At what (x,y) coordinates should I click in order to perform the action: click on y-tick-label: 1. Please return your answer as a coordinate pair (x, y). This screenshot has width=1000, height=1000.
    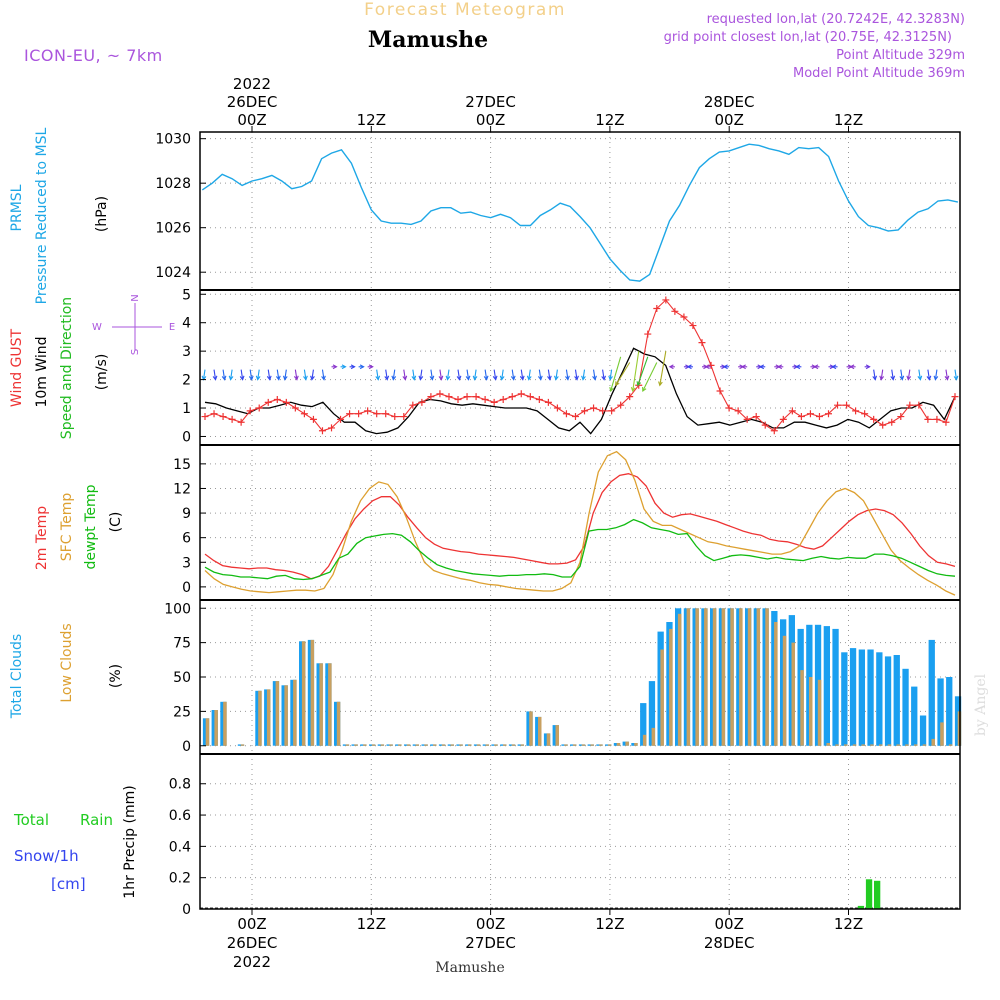
    Looking at the image, I should click on (186, 409).